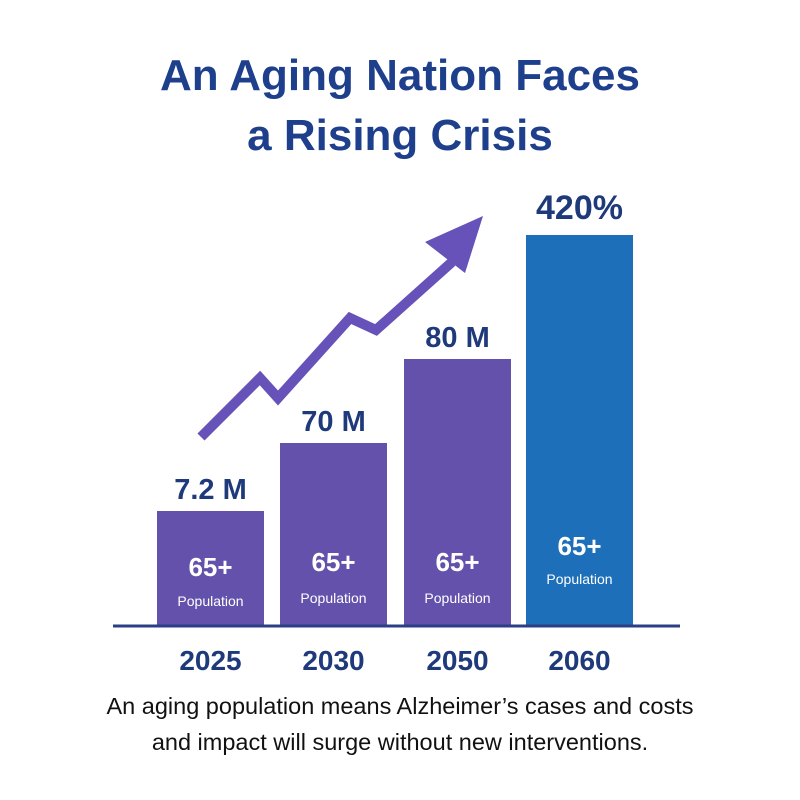 This screenshot has width=800, height=800. What do you see at coordinates (579, 660) in the screenshot?
I see `x-tick-label-2060: 2060` at bounding box center [579, 660].